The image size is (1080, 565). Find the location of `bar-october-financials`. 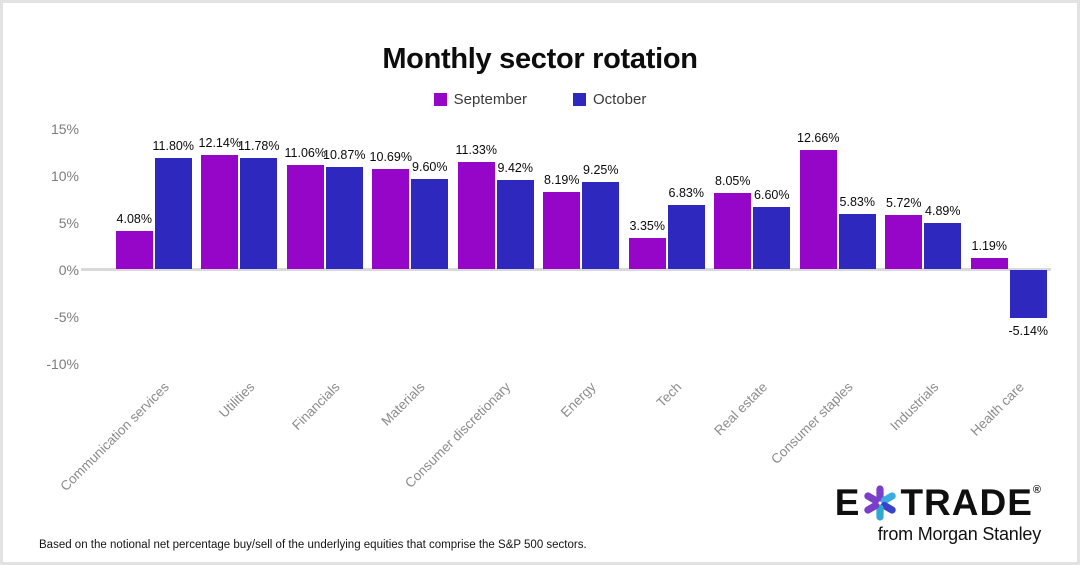

bar-october-financials is located at coordinates (344, 217).